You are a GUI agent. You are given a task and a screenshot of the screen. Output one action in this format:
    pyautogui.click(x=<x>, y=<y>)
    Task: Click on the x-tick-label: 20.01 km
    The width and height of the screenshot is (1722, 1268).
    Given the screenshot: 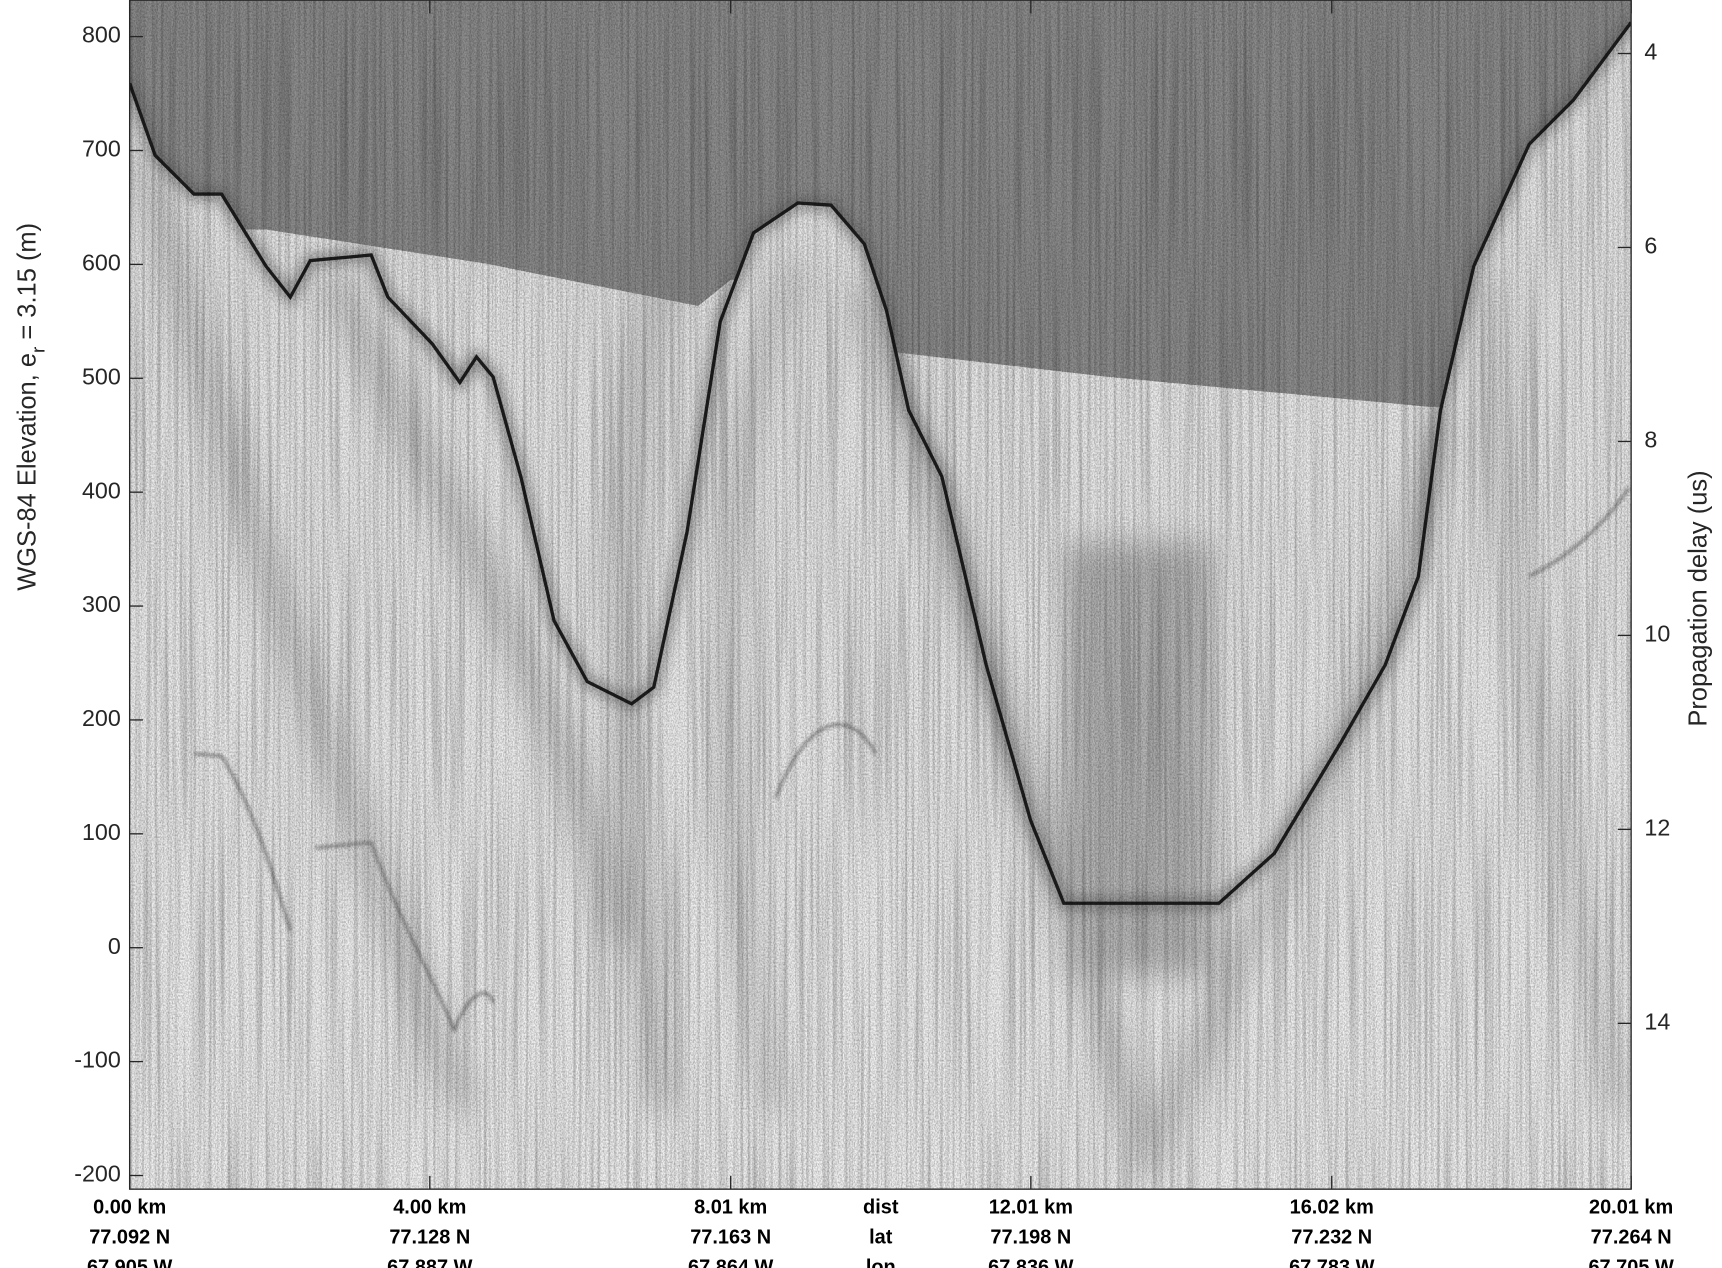 What is the action you would take?
    pyautogui.click(x=1631, y=1208)
    